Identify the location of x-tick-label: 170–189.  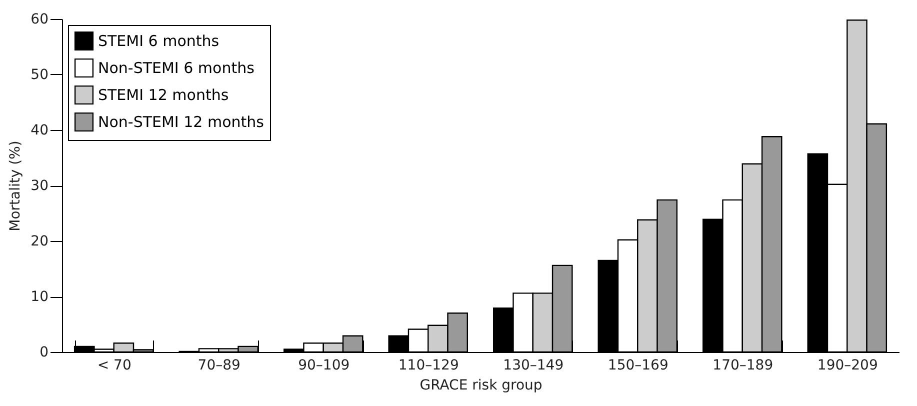
(743, 366).